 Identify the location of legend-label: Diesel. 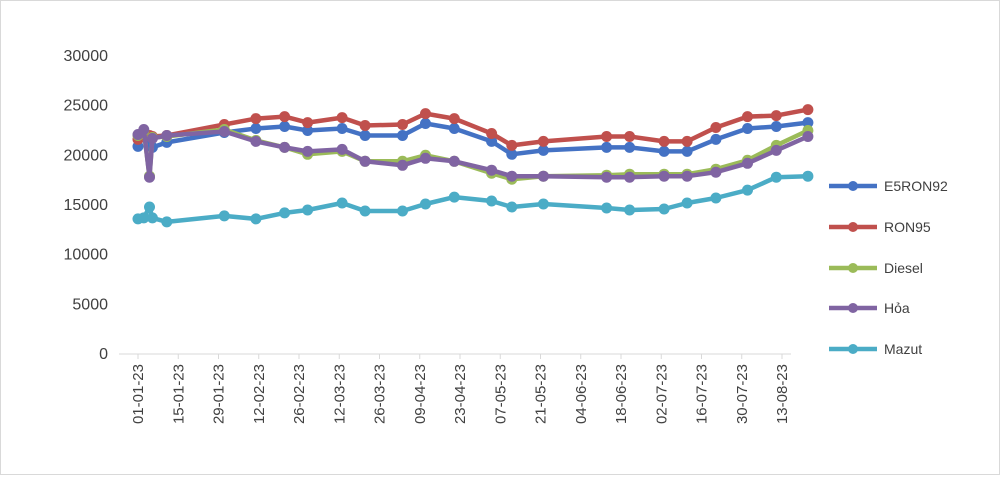
(903, 268).